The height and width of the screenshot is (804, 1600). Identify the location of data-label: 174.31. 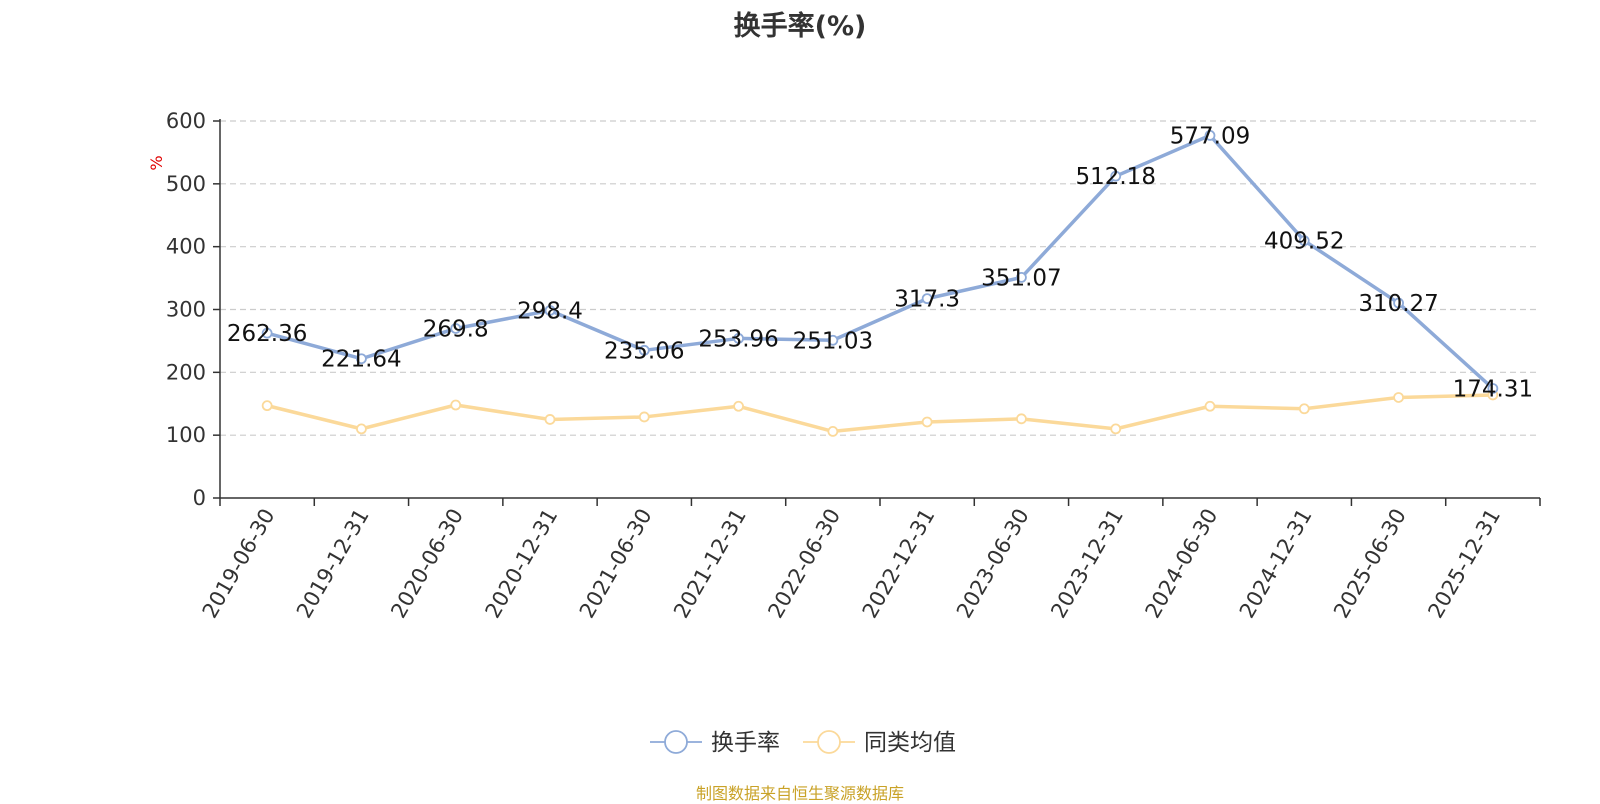
(1493, 389).